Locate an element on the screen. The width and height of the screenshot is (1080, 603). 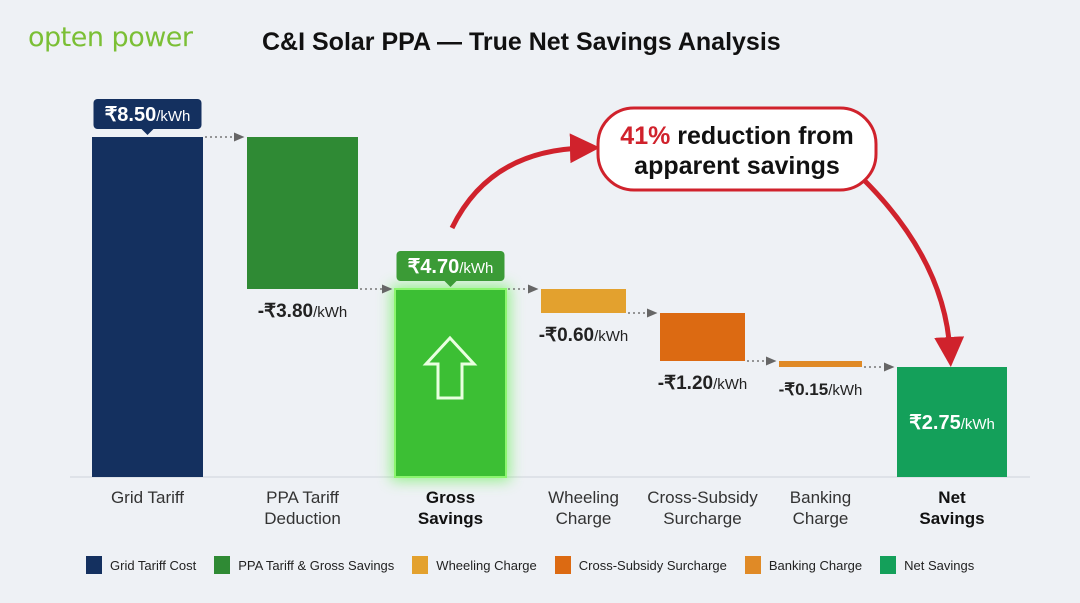
callout-line-1: 41% reduction from is located at coordinates (736, 136).